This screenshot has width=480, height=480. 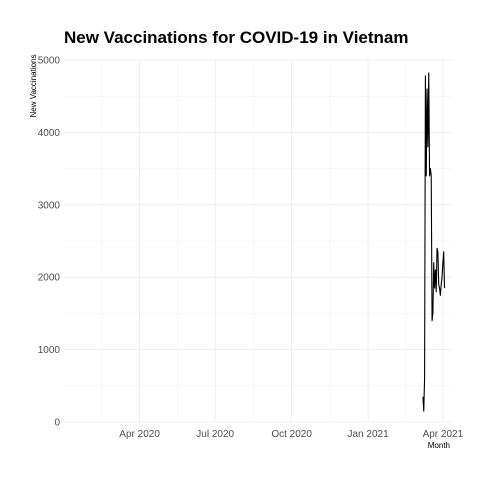 I want to click on series-line, so click(x=434, y=242).